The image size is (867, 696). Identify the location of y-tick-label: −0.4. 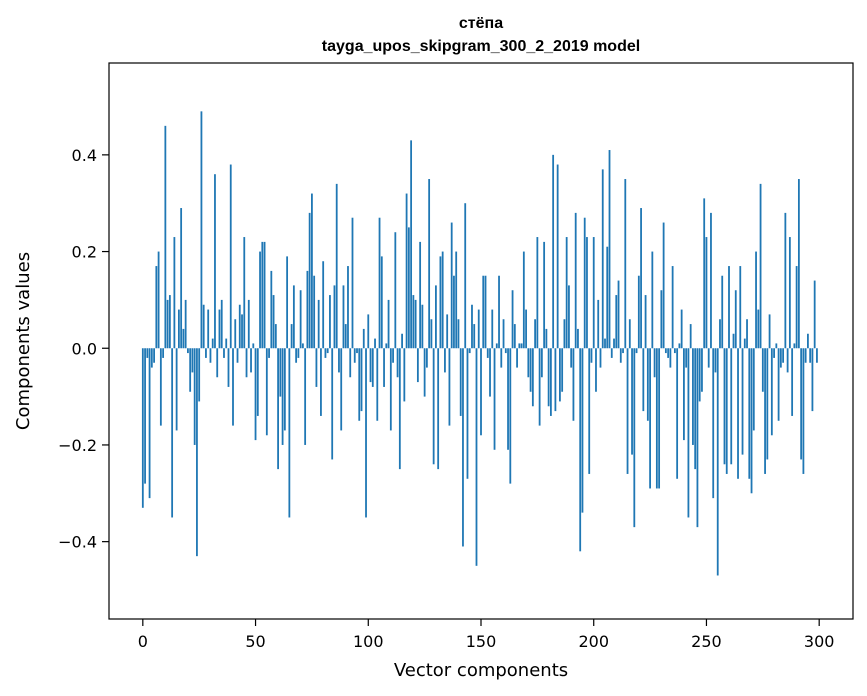
(77, 542).